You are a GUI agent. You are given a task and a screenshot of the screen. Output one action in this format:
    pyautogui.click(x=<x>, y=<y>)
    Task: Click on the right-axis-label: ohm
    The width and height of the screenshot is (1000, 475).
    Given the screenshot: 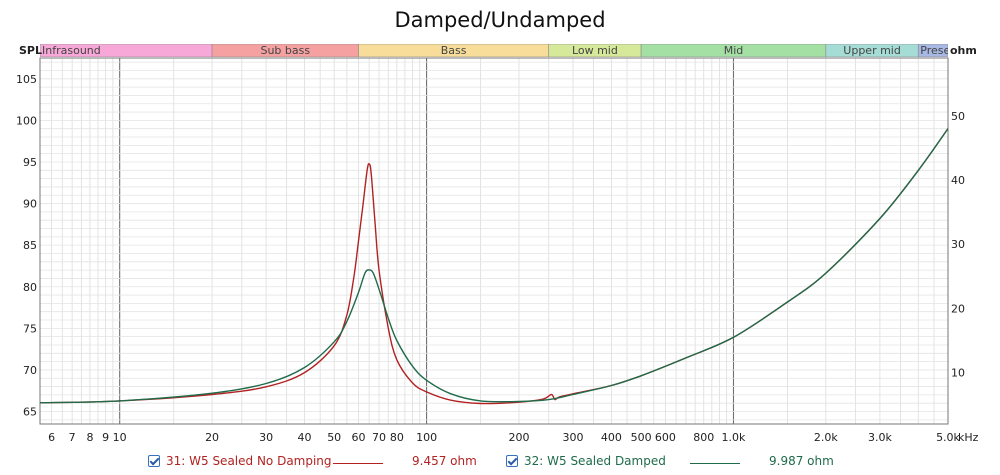 What is the action you would take?
    pyautogui.click(x=963, y=50)
    